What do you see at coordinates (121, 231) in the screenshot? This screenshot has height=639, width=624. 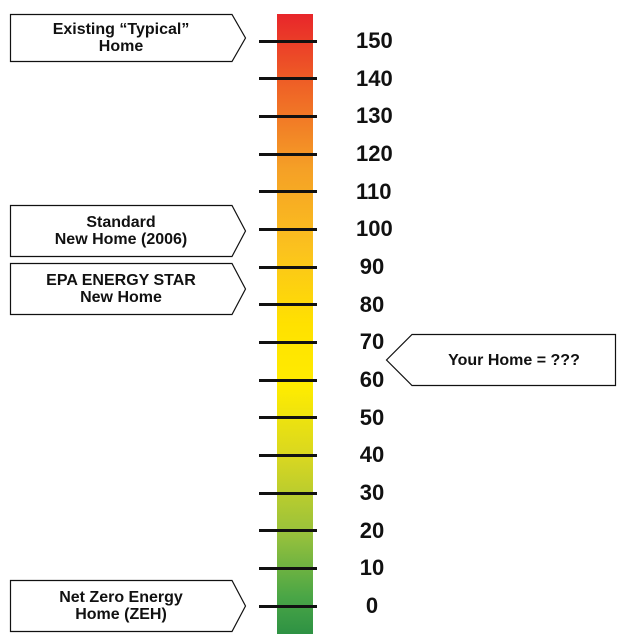 I see `callout-standard-new-home-text: Standard New Home (2006)` at bounding box center [121, 231].